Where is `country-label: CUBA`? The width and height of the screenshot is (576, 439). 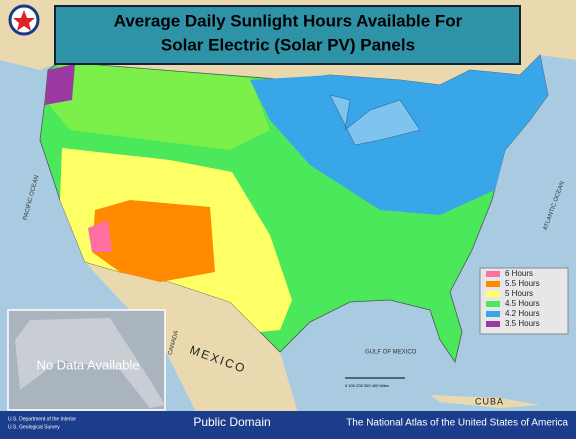
country-label: CUBA is located at coordinates (489, 401).